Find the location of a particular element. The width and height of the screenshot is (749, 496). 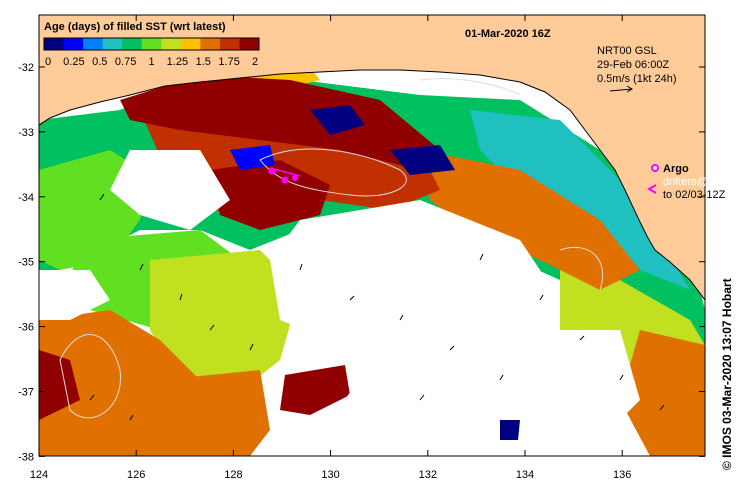

legend-tick-label: 0.75 is located at coordinates (125, 62).